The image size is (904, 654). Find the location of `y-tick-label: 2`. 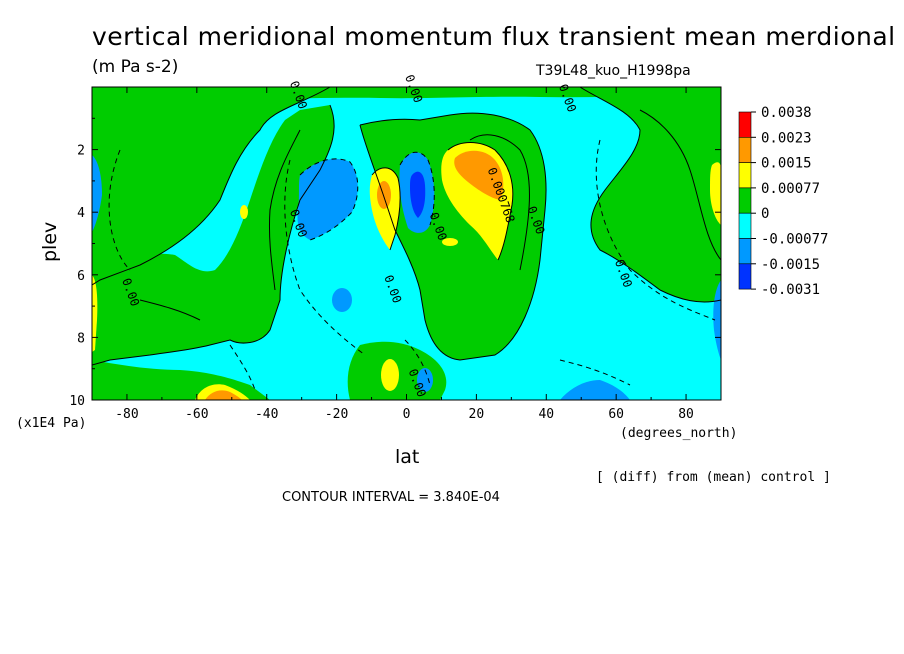

y-tick-label: 2 is located at coordinates (81, 151).